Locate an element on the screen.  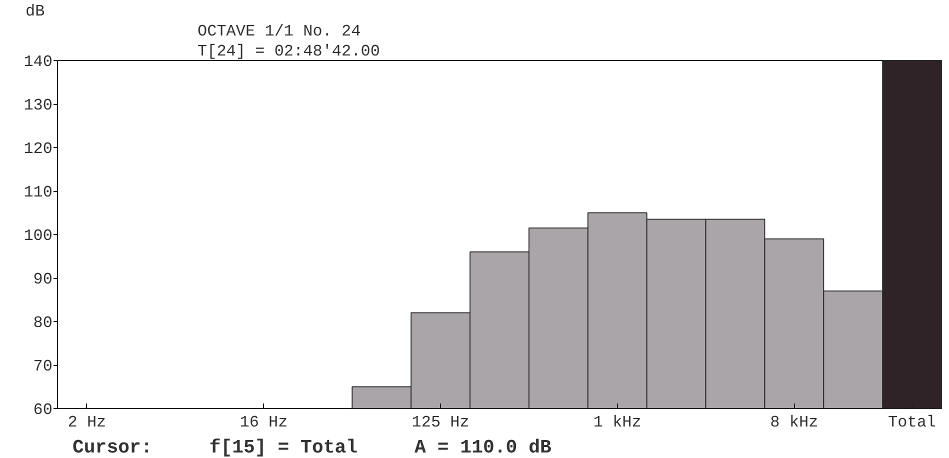
x-tick-label: Total is located at coordinates (912, 423).